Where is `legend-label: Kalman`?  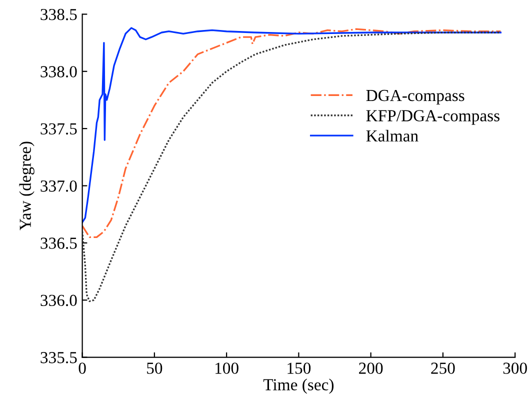 legend-label: Kalman is located at coordinates (392, 136).